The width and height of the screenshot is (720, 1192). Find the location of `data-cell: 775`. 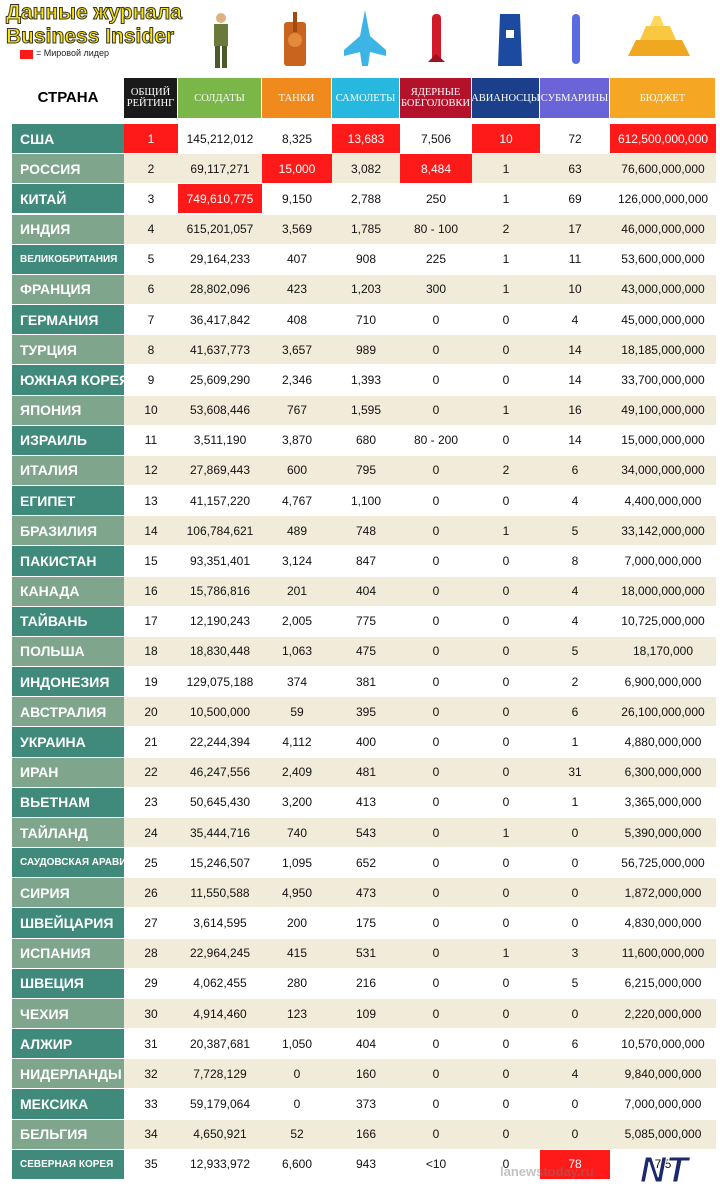

data-cell: 775 is located at coordinates (366, 621).